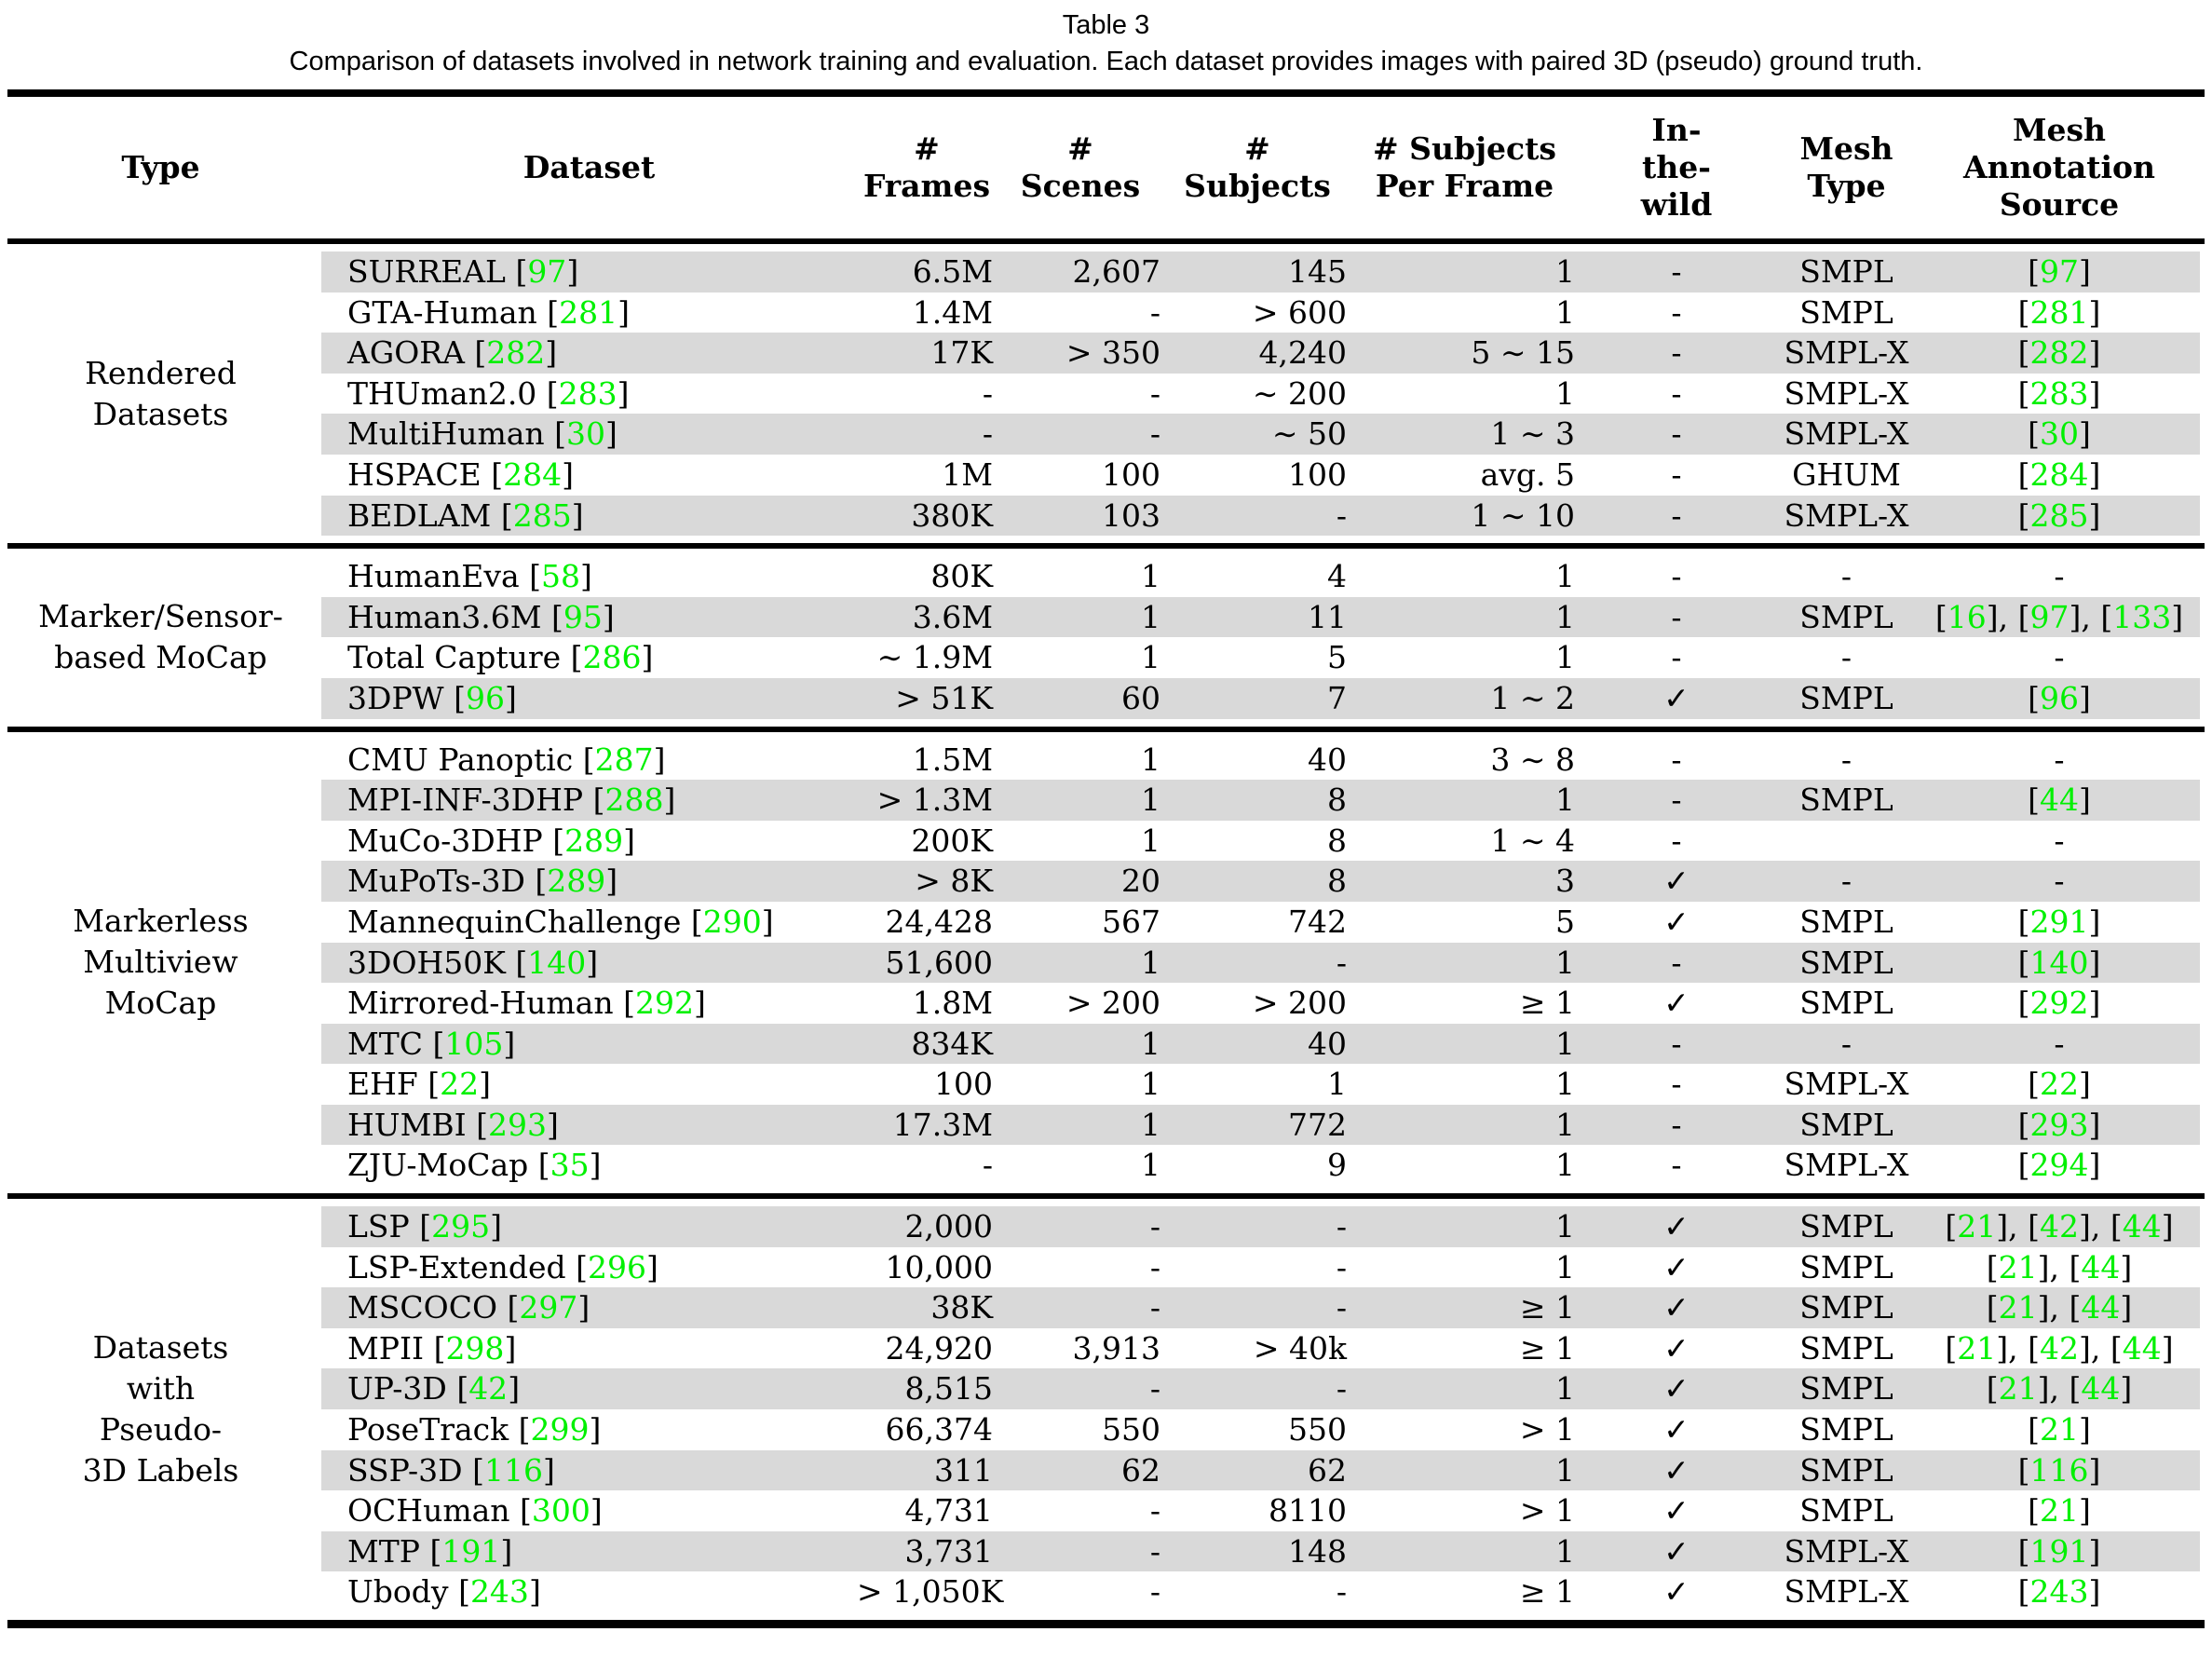  Describe the element at coordinates (549, 1307) in the screenshot. I see `citation-ref: [297]` at that location.